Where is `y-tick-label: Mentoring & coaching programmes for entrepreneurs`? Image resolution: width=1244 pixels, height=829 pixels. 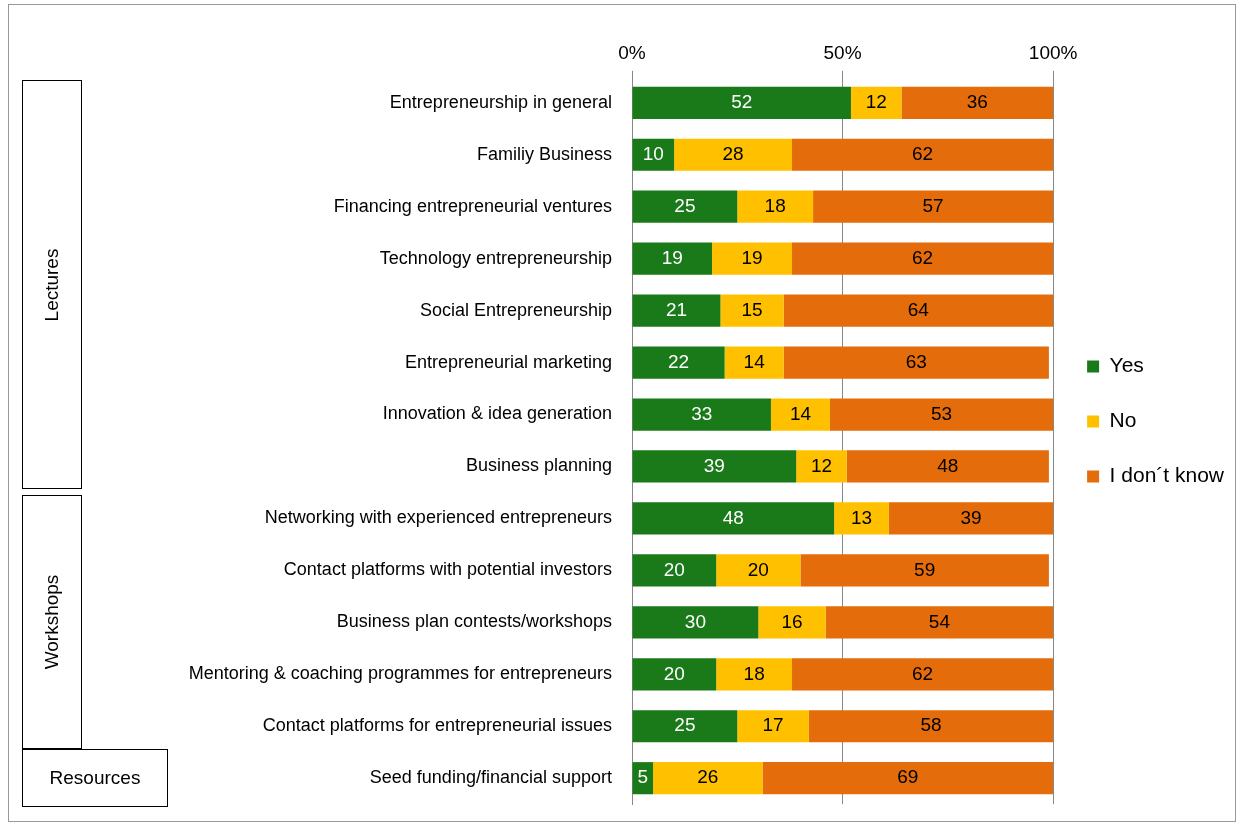 y-tick-label: Mentoring & coaching programmes for entrepreneurs is located at coordinates (400, 673).